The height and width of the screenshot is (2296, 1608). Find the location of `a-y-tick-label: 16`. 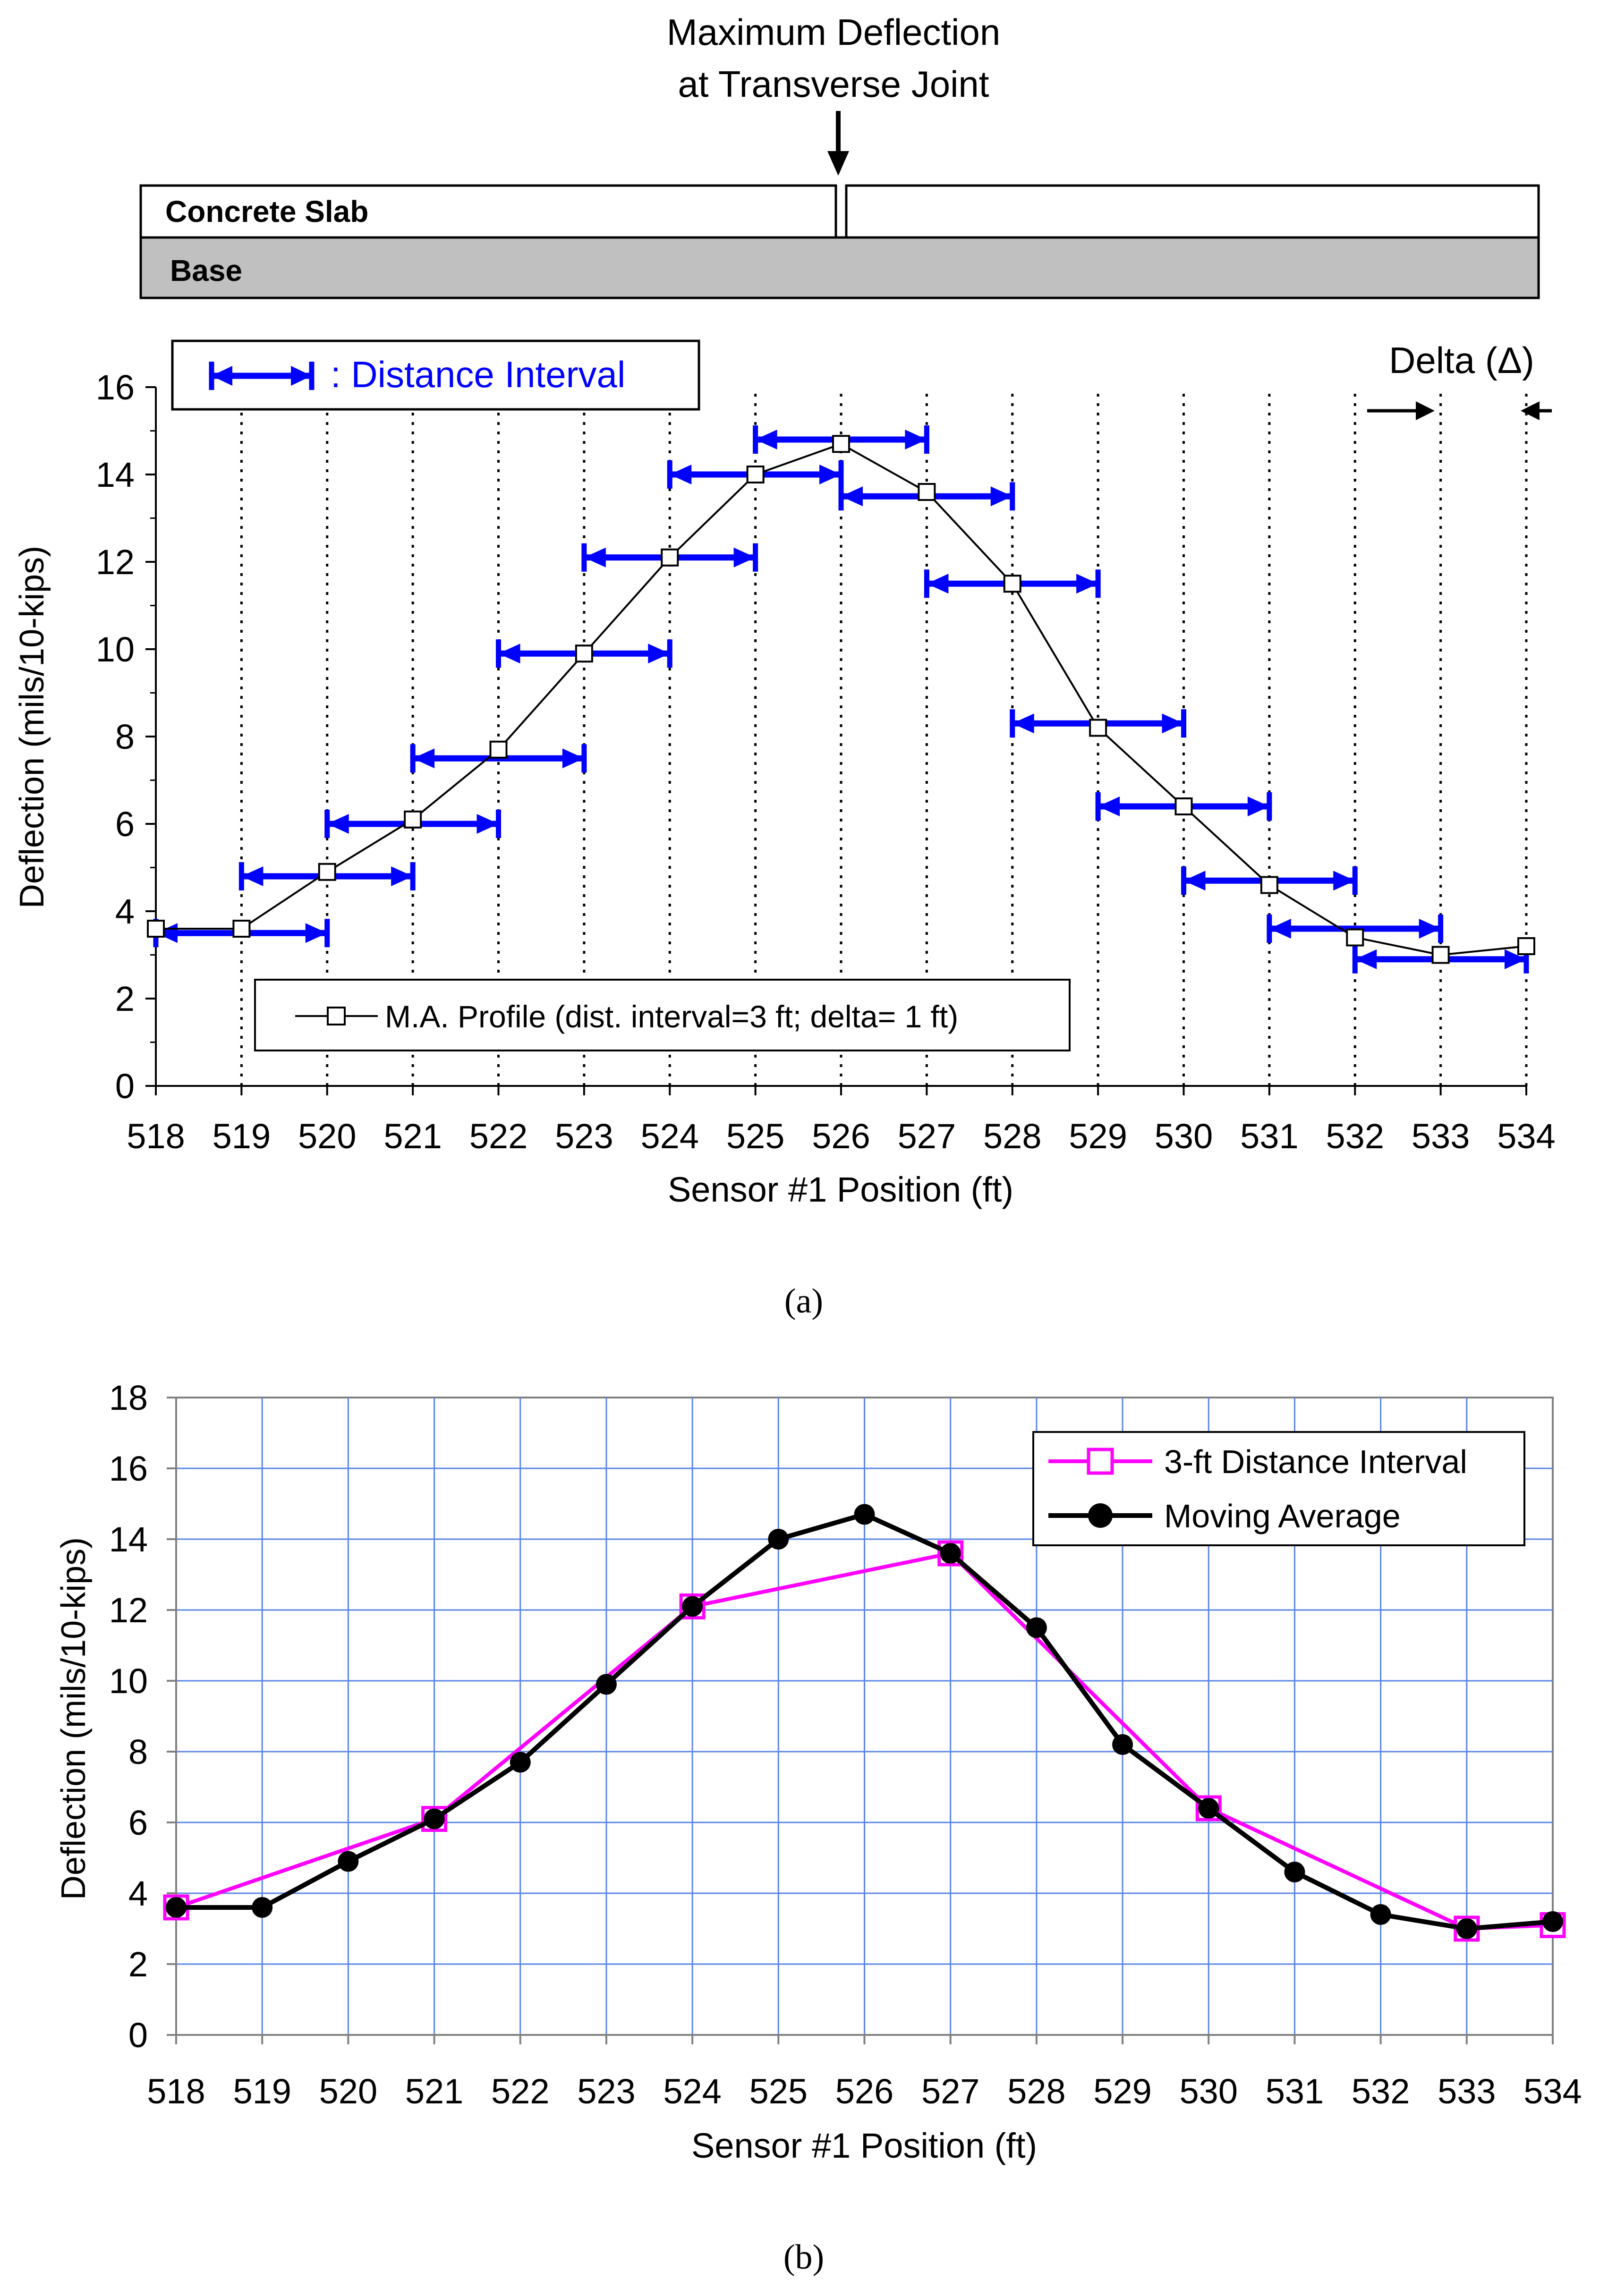

a-y-tick-label: 16 is located at coordinates (115, 387).